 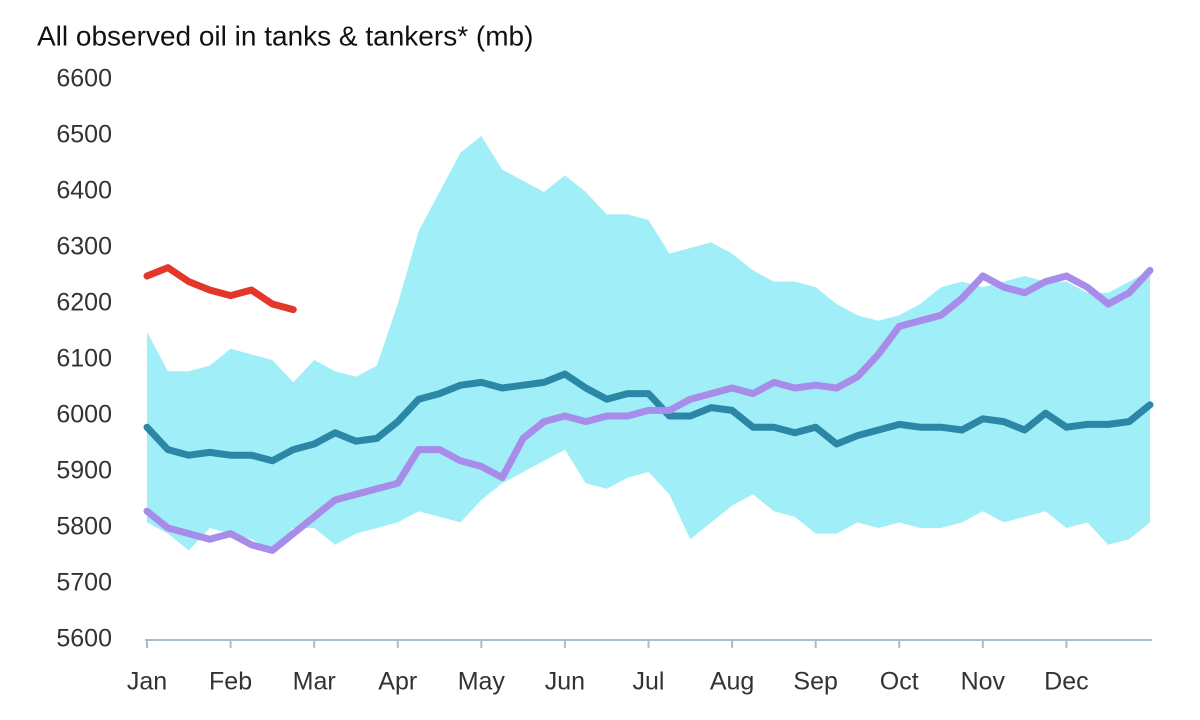 I want to click on x-tick-label: Sep, so click(x=815, y=682).